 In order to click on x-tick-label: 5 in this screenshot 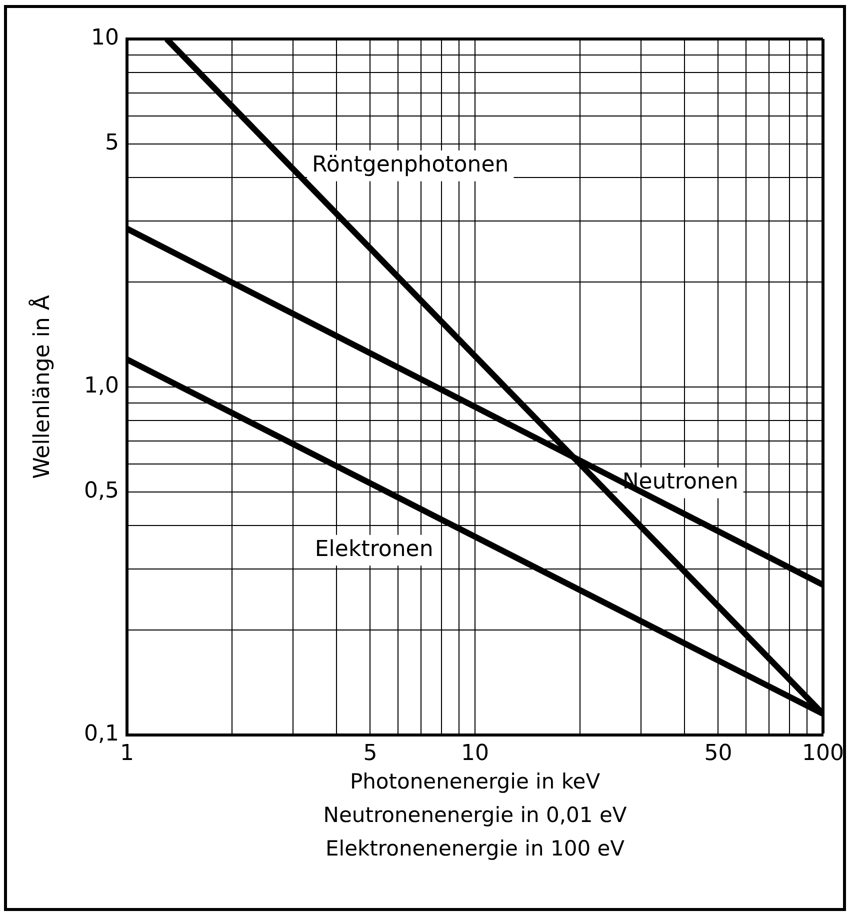, I will do `click(370, 753)`.